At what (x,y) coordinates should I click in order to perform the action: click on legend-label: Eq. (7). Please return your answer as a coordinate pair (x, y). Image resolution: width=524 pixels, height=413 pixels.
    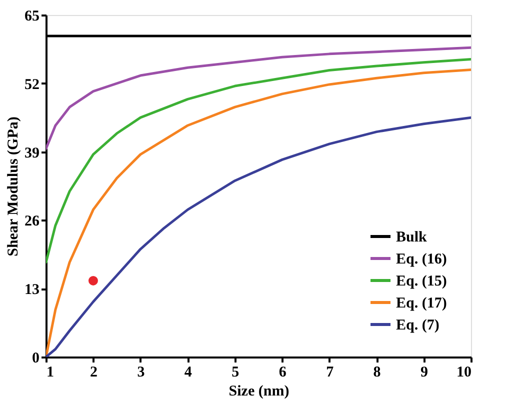
    Looking at the image, I should click on (418, 326).